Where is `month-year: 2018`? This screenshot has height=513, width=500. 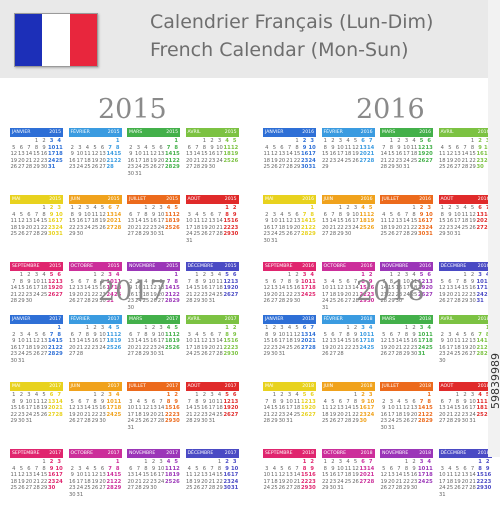 month-year: 2018 is located at coordinates (425, 453).